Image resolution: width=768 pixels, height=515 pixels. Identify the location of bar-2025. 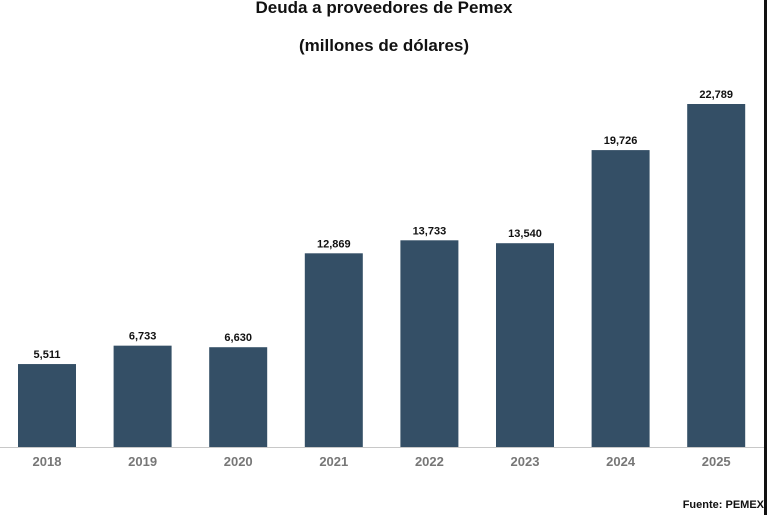
(716, 275).